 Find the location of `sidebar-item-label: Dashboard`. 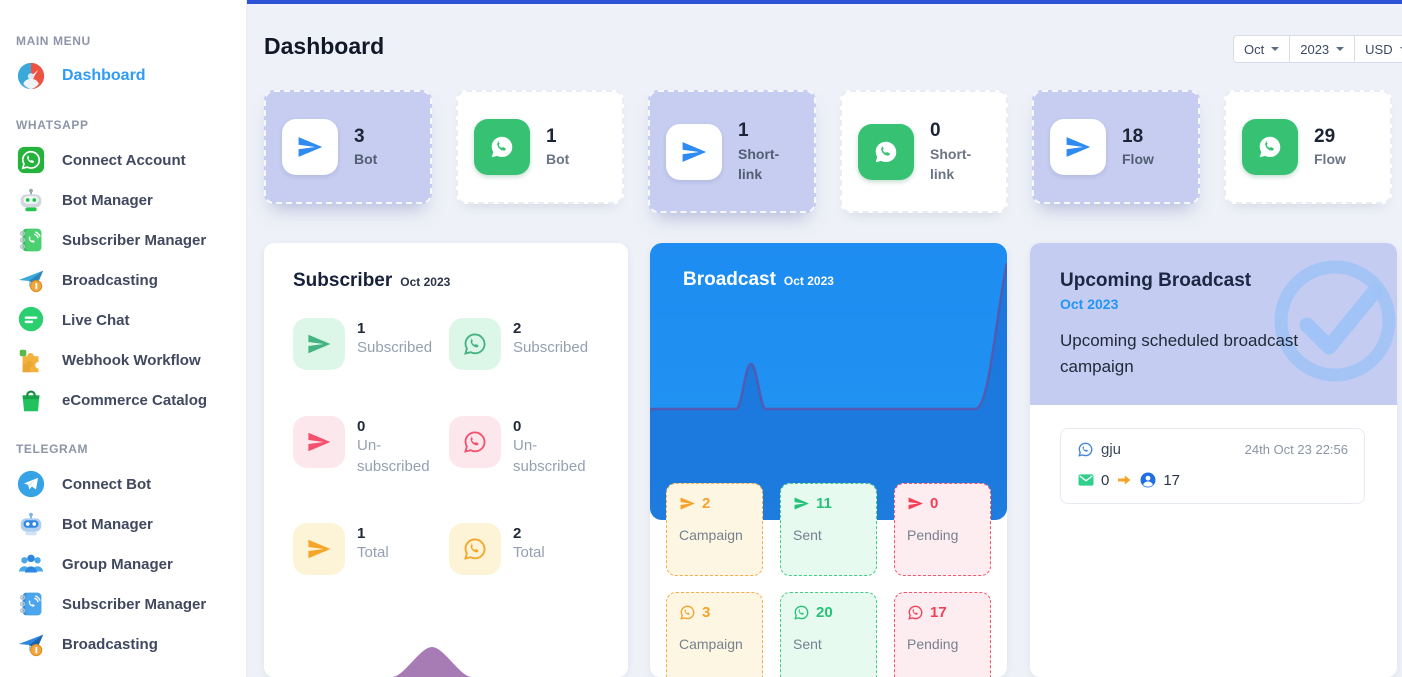

sidebar-item-label: Dashboard is located at coordinates (104, 75).